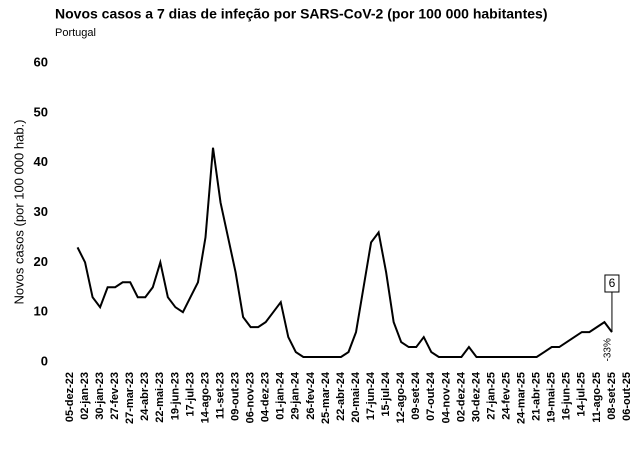 The height and width of the screenshot is (450, 643). What do you see at coordinates (296, 395) in the screenshot?
I see `x-tick-label: 29-jan-24` at bounding box center [296, 395].